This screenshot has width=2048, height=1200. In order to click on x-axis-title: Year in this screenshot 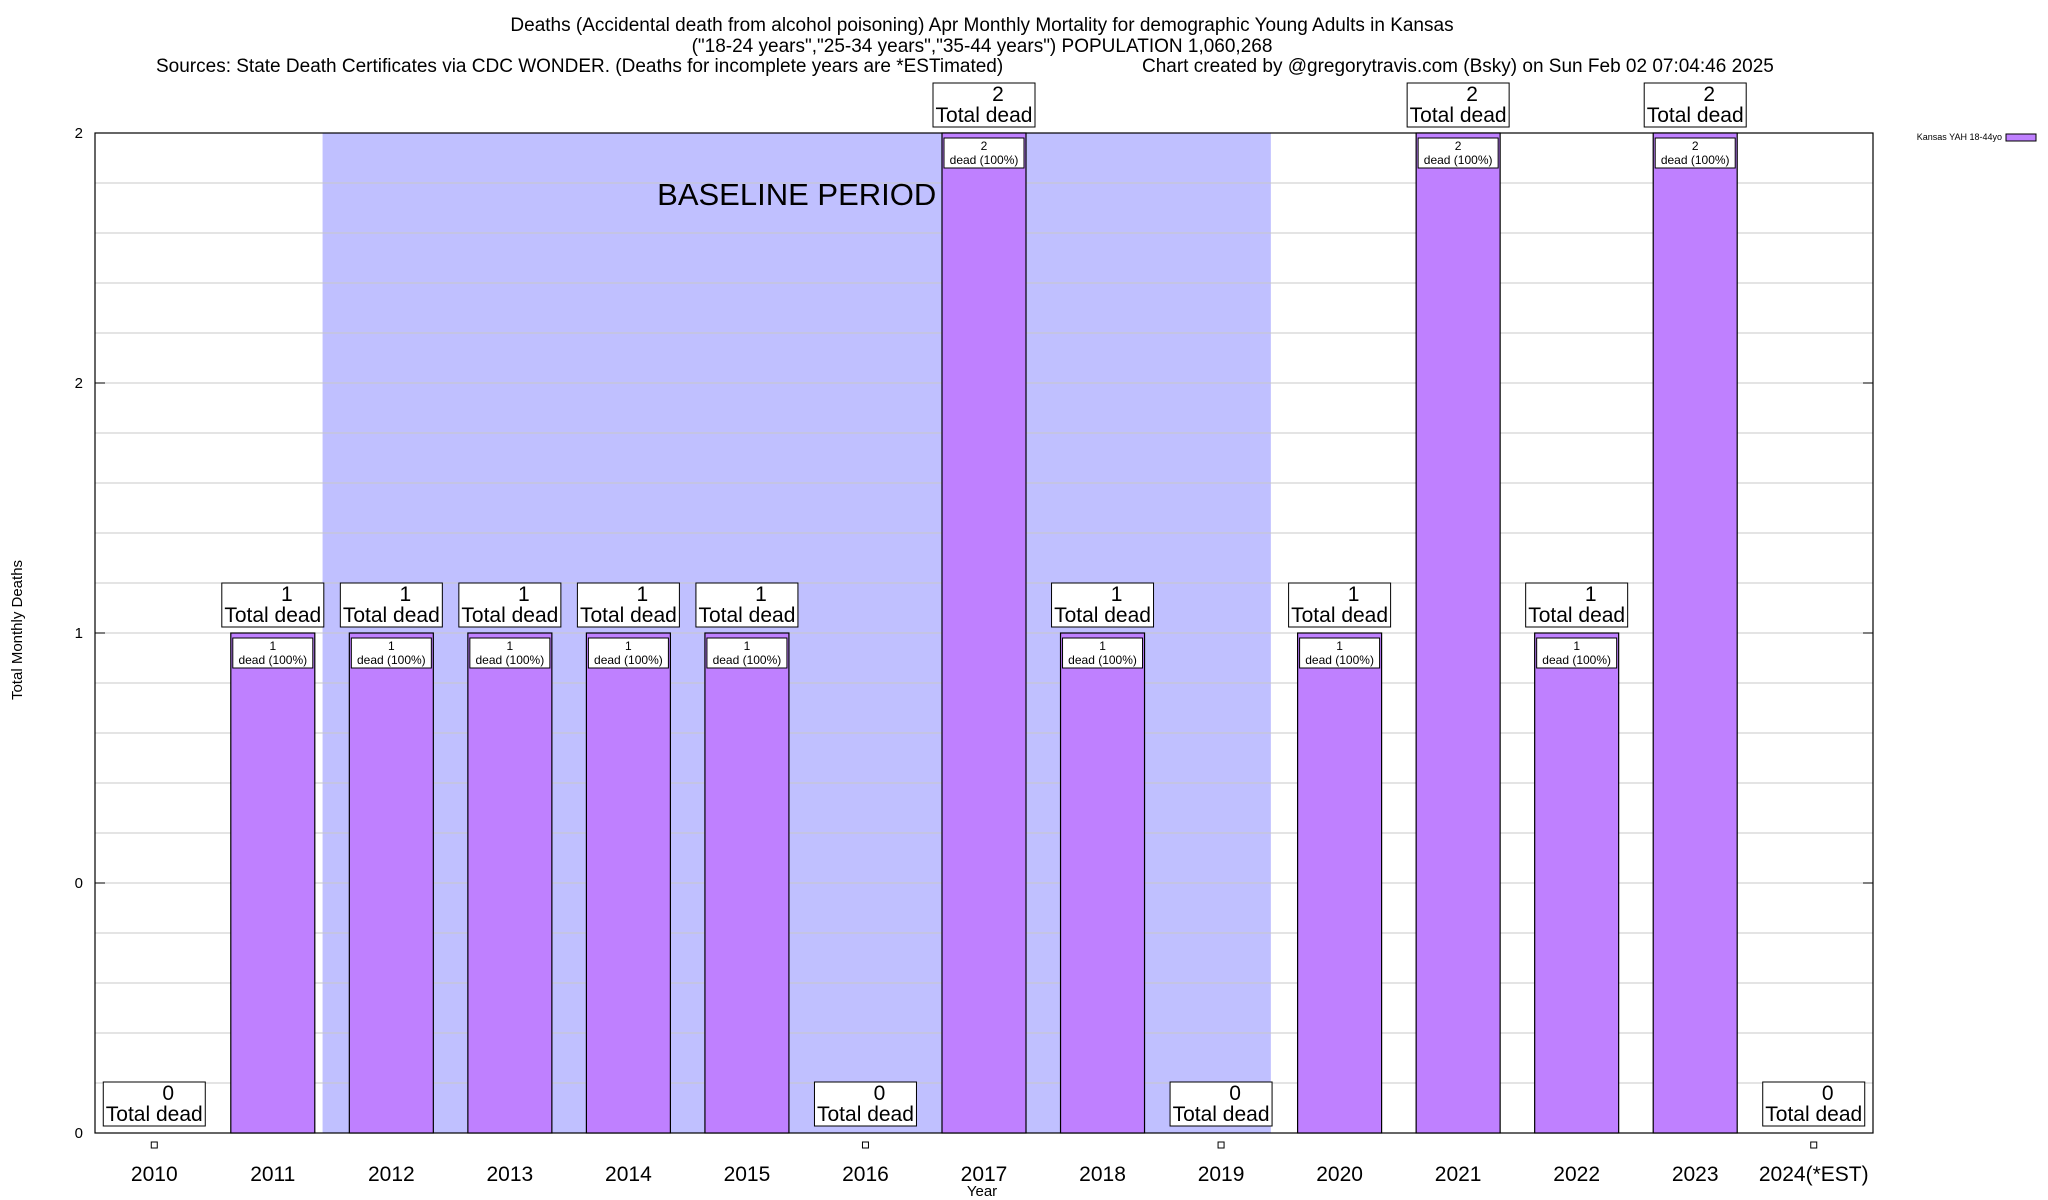, I will do `click(982, 1191)`.